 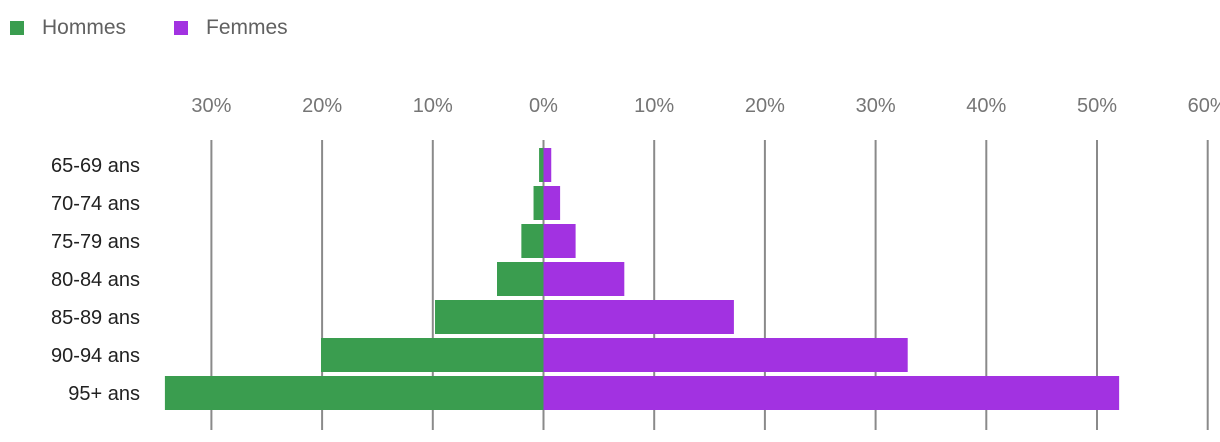 I want to click on bar-hommes-90-94-ans, so click(x=432, y=355).